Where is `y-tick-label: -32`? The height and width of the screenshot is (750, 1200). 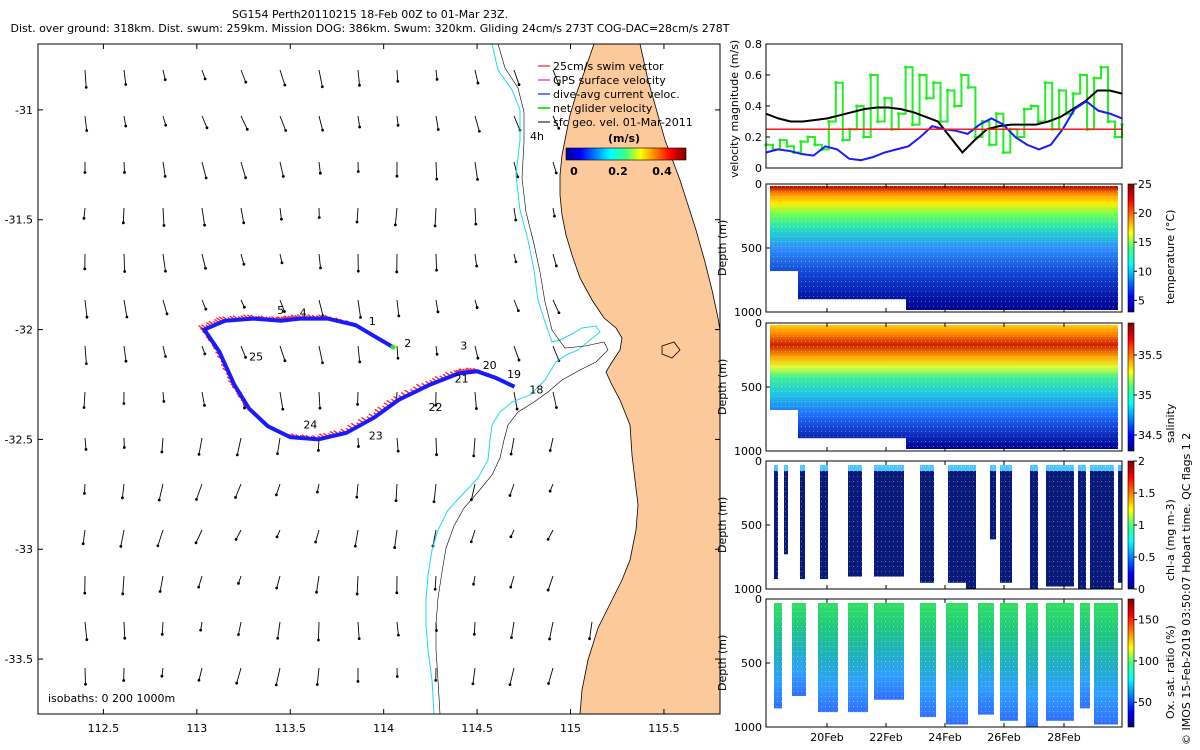 y-tick-label: -32 is located at coordinates (24, 330).